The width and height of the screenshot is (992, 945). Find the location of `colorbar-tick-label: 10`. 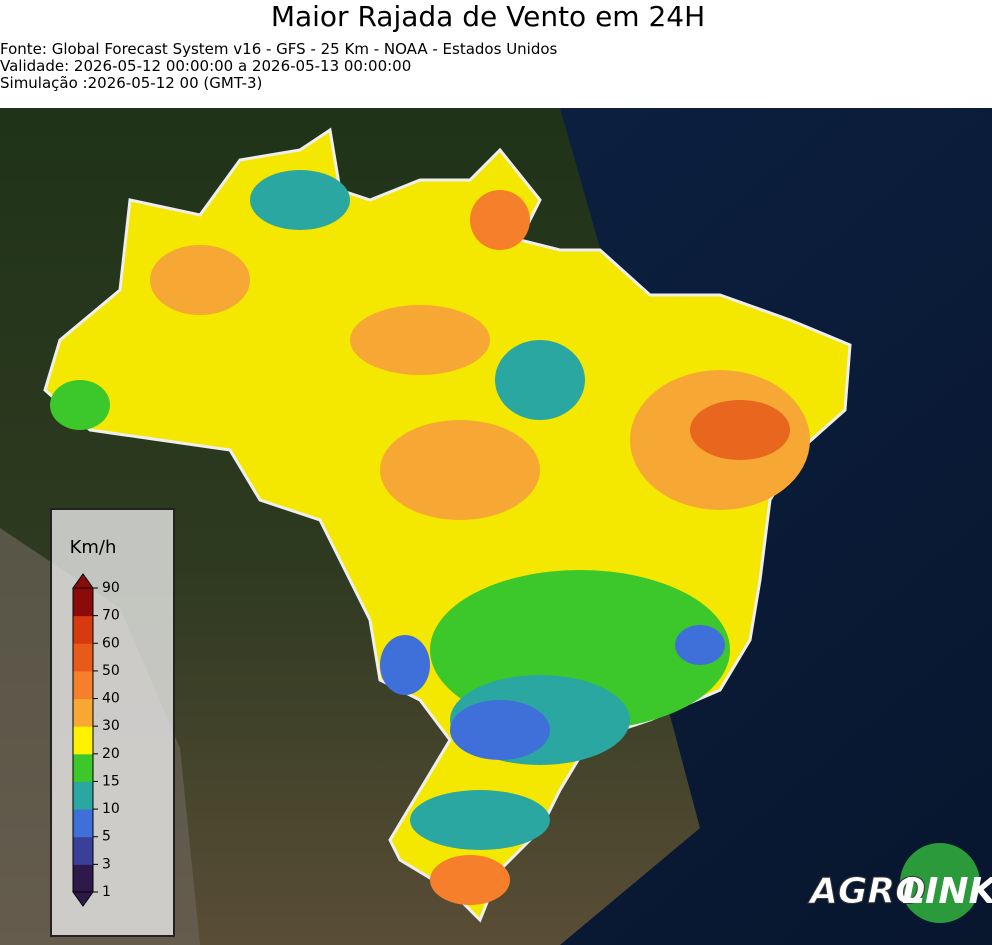

colorbar-tick-label: 10 is located at coordinates (111, 809).